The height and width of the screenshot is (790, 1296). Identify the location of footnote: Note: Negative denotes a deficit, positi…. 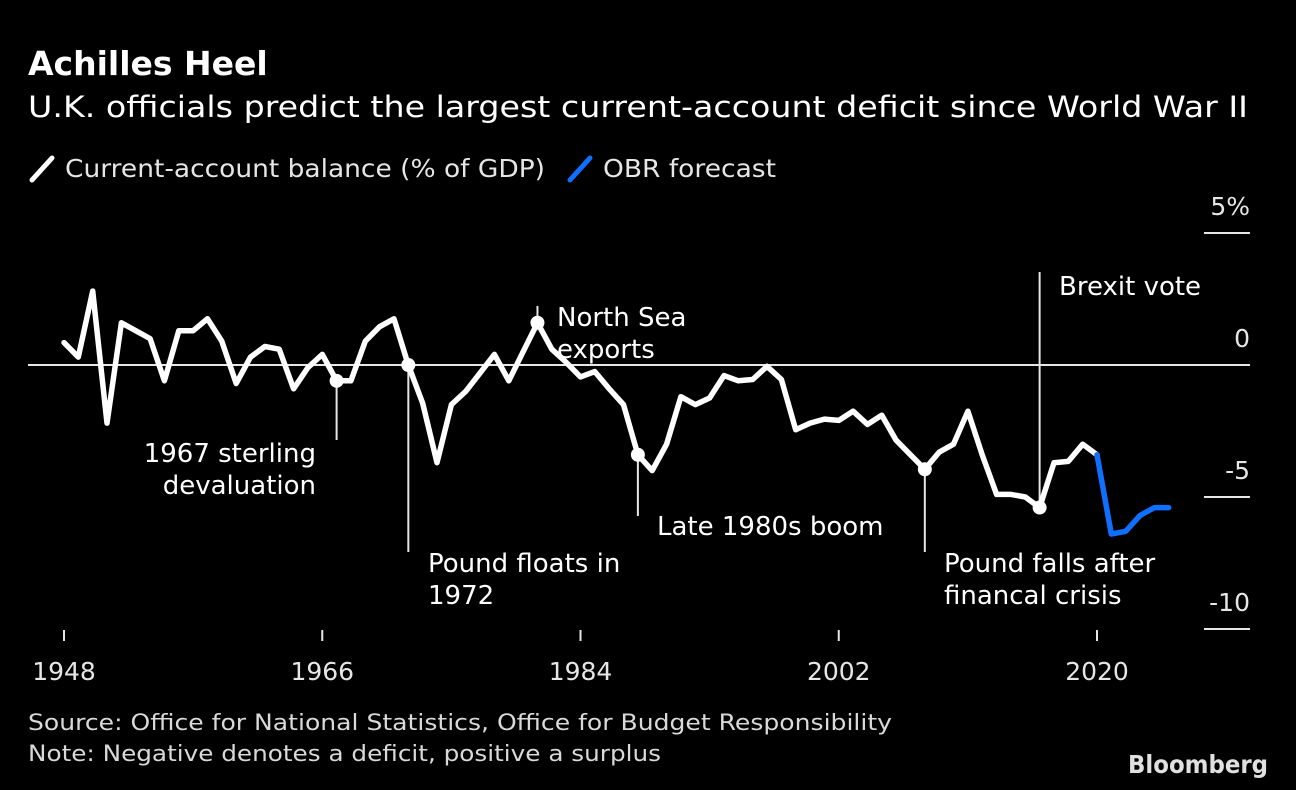
(344, 754).